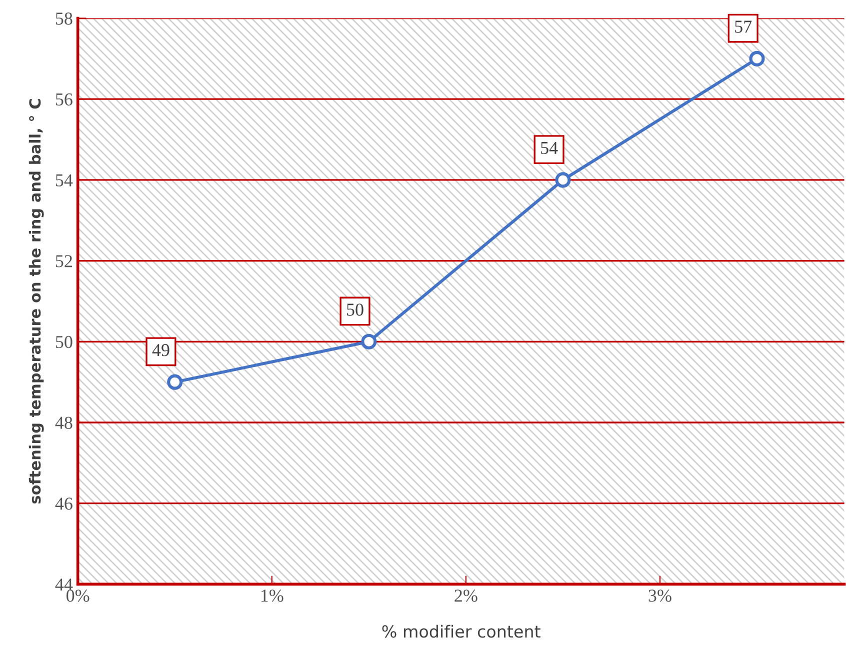  I want to click on x-axis-title: % modifier content, so click(461, 631).